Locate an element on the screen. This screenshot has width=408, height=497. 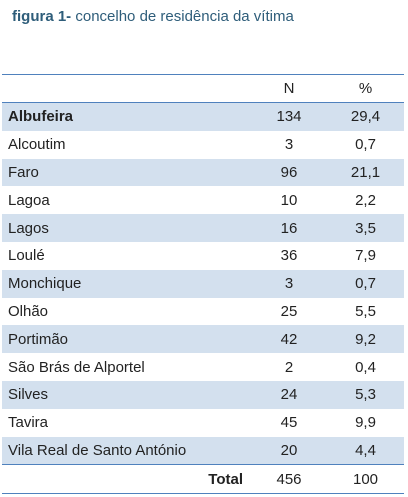
row-n: 16 is located at coordinates (289, 228).